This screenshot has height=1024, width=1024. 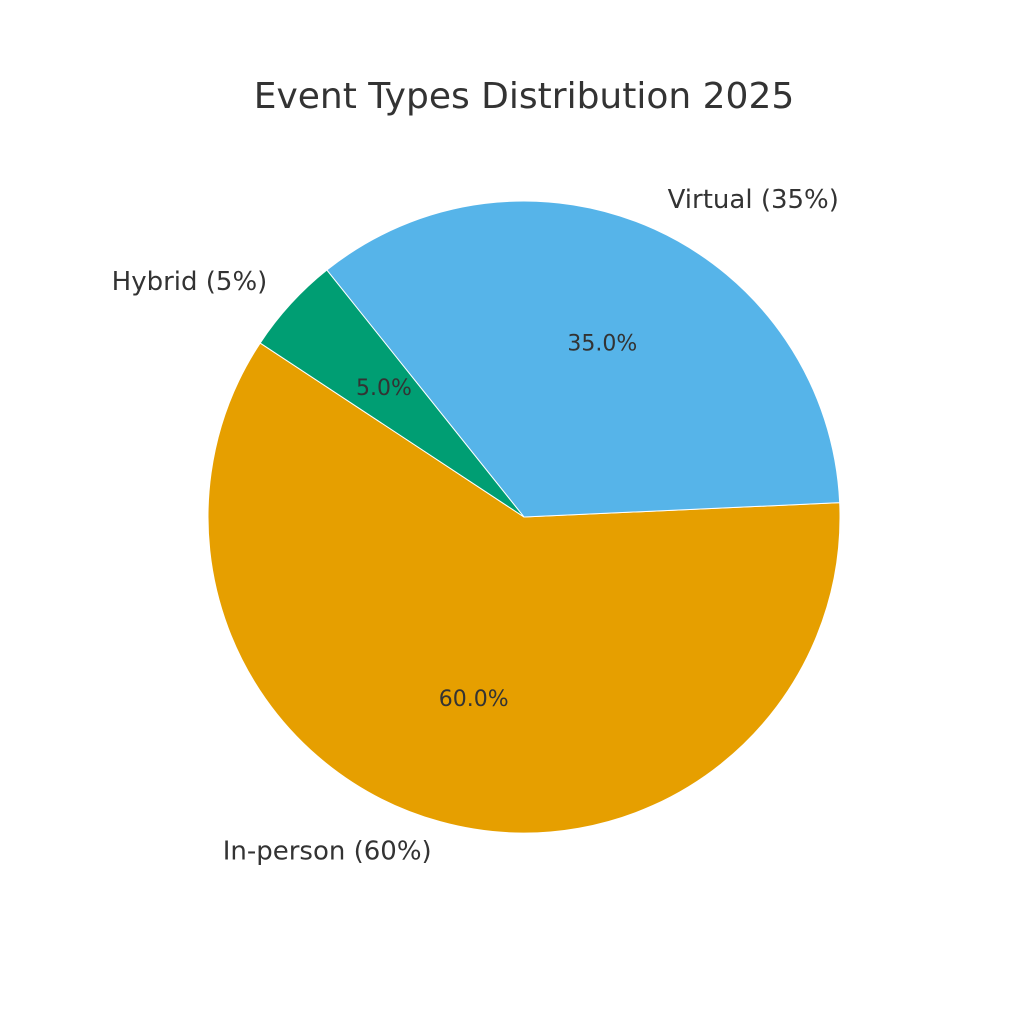 I want to click on slice-percent-1: 35.0%, so click(x=602, y=343).